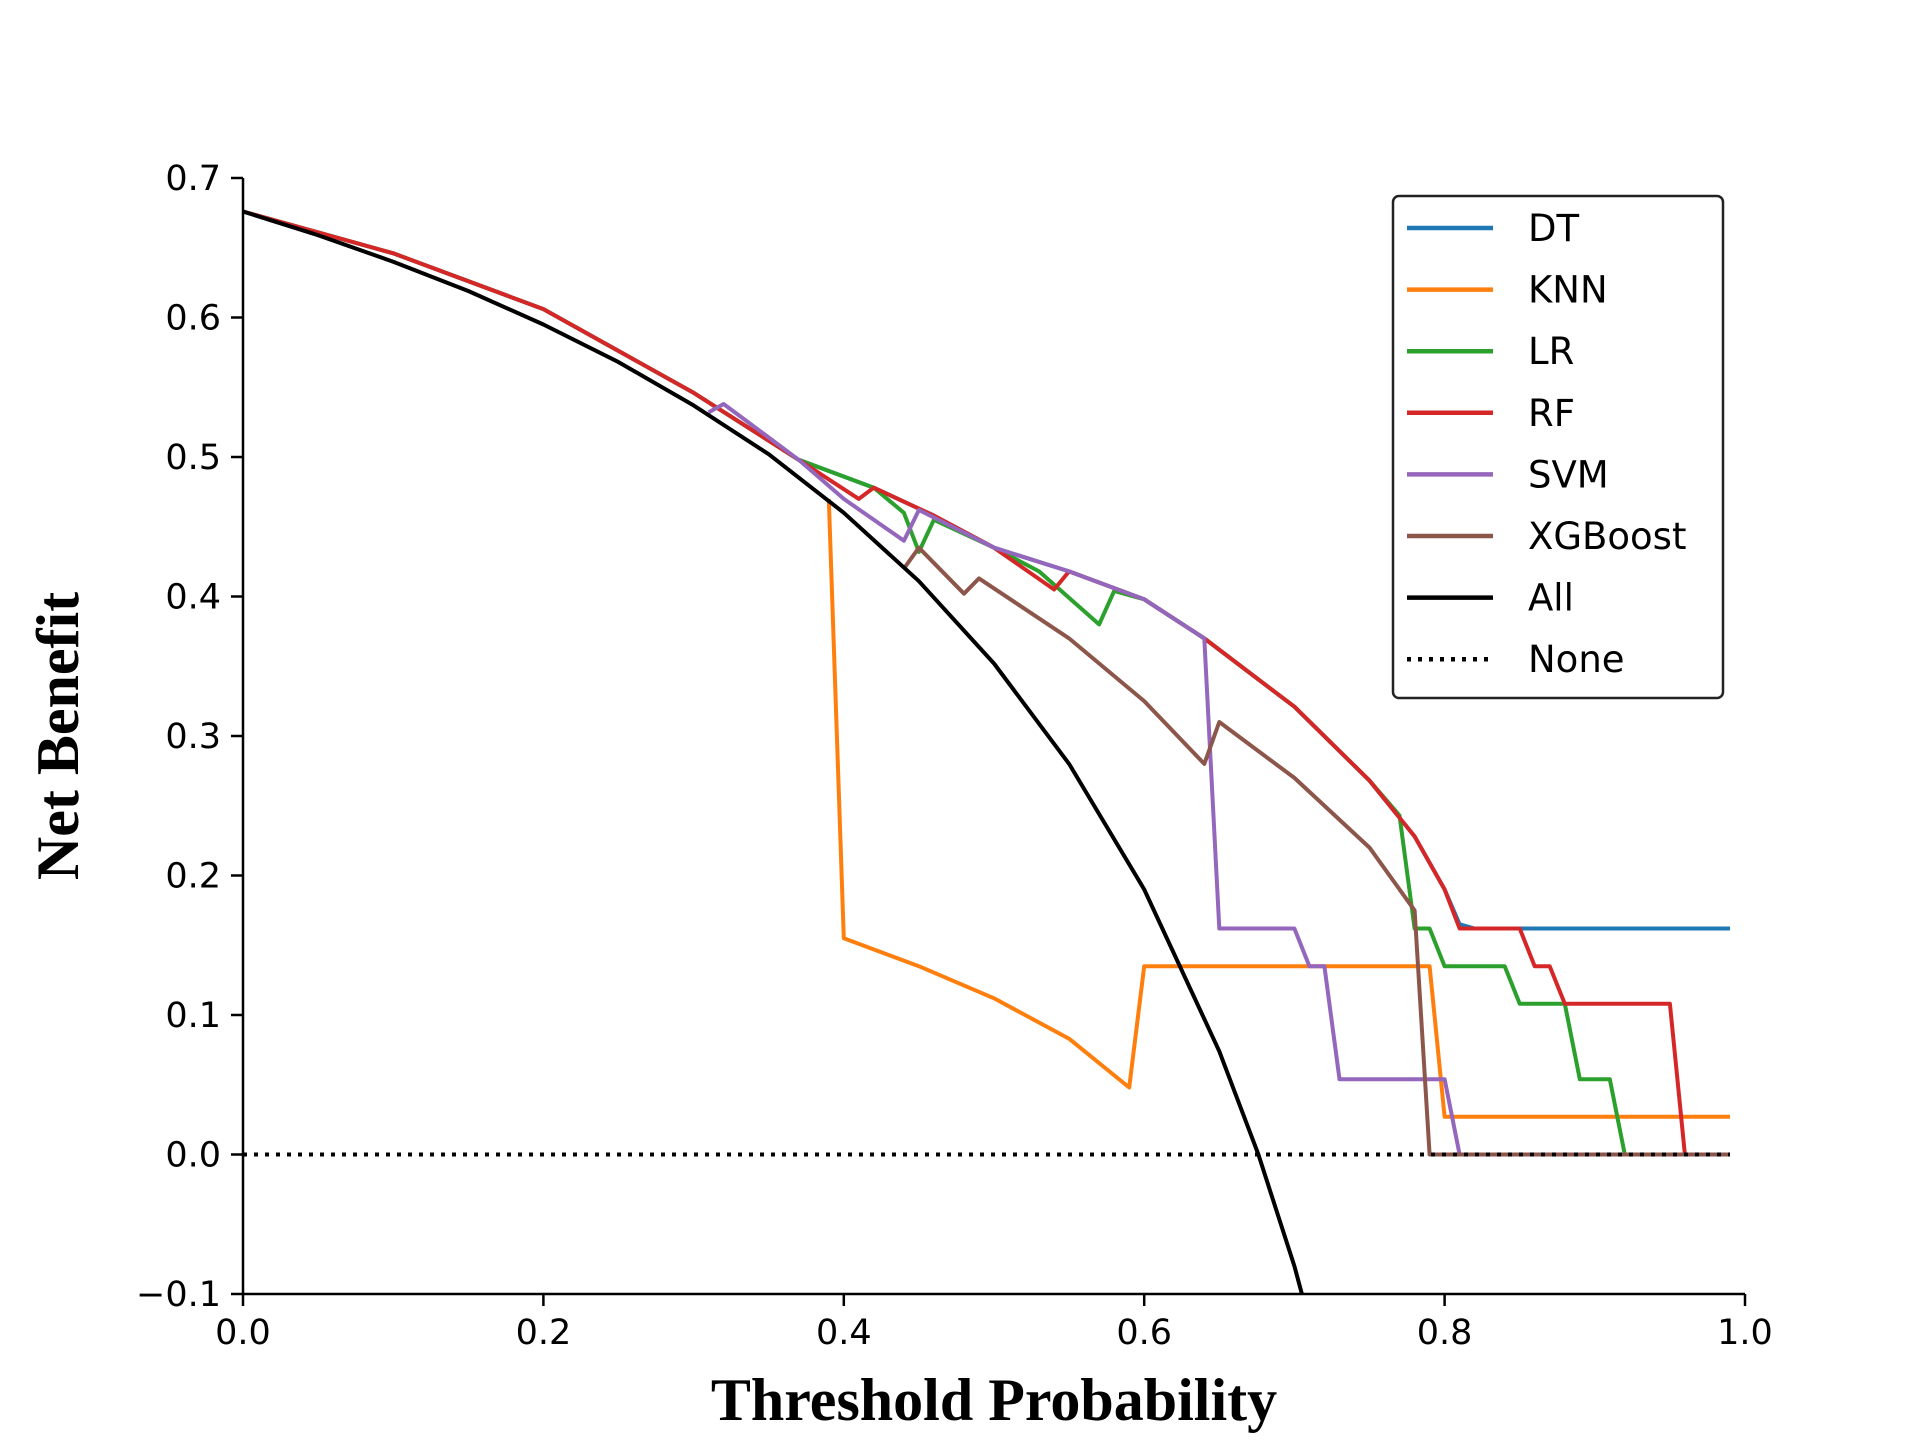 The width and height of the screenshot is (1920, 1440). I want to click on x-tick-label: 0.4, so click(844, 1333).